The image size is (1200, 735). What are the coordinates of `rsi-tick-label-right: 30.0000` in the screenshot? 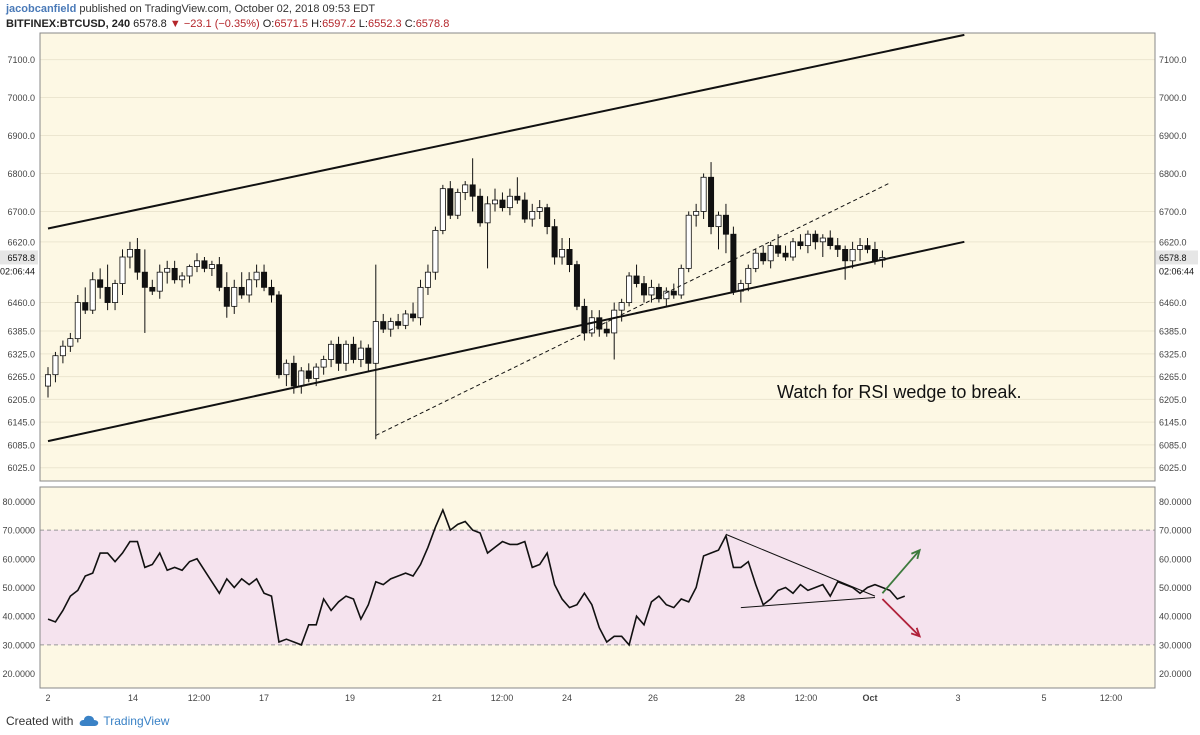 It's located at (1175, 645).